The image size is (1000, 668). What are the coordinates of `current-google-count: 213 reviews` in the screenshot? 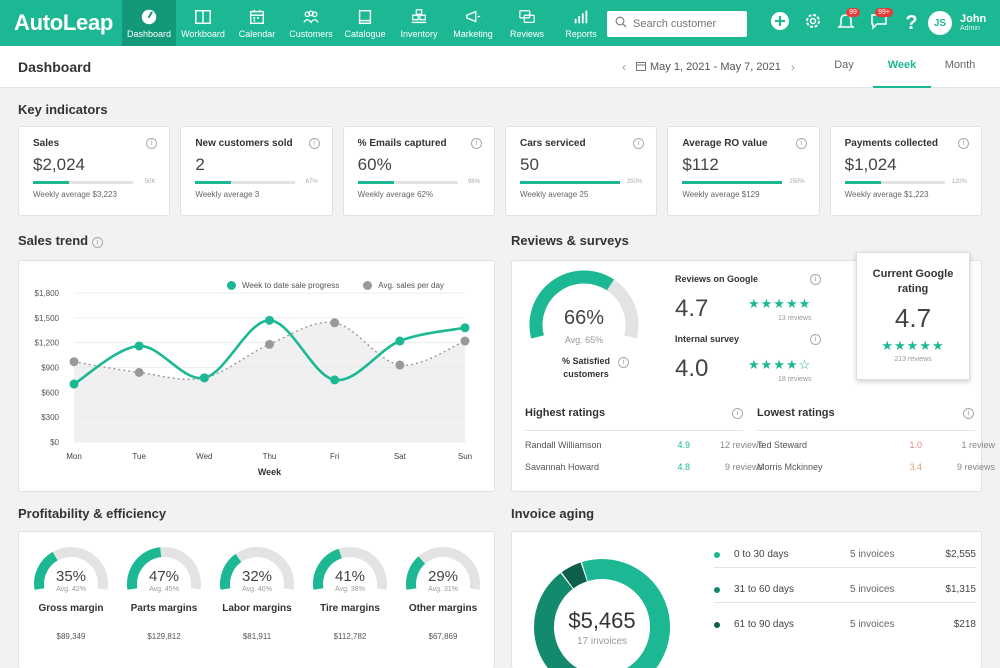 It's located at (913, 359).